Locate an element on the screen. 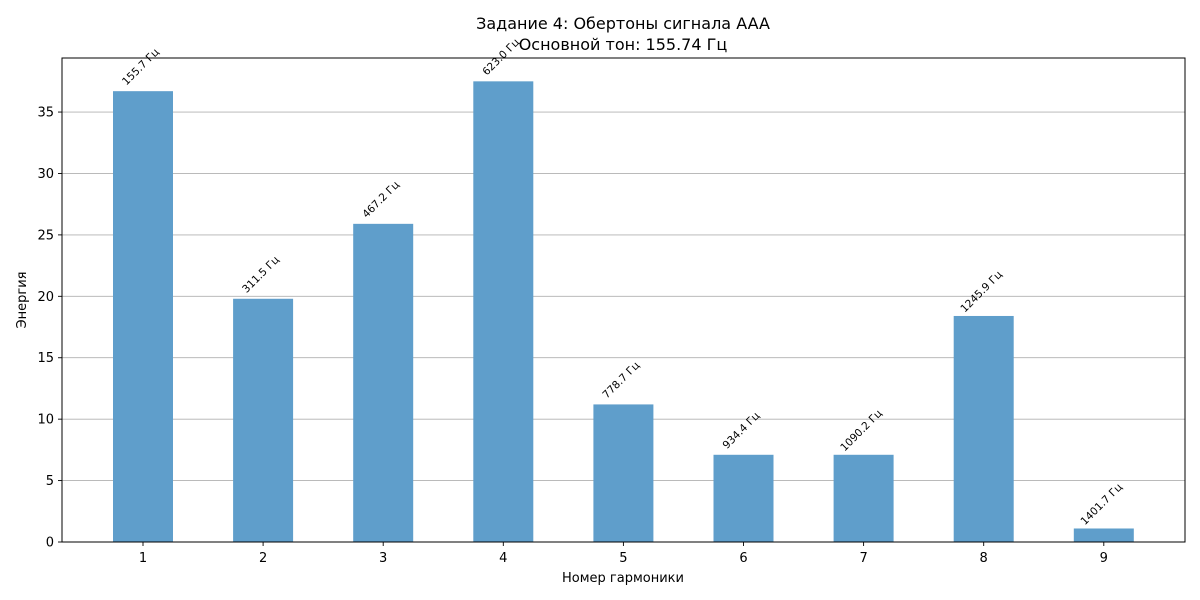  y-tick-label: 35 is located at coordinates (45, 113).